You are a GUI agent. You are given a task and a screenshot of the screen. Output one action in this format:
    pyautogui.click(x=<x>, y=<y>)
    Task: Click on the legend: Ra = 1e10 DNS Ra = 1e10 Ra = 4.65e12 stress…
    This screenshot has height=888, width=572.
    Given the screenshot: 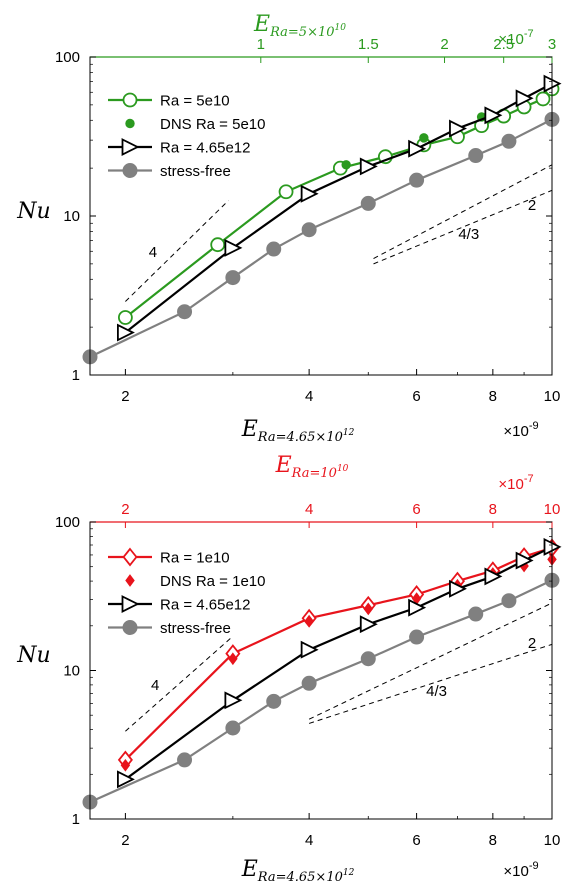 What is the action you would take?
    pyautogui.click(x=186, y=592)
    